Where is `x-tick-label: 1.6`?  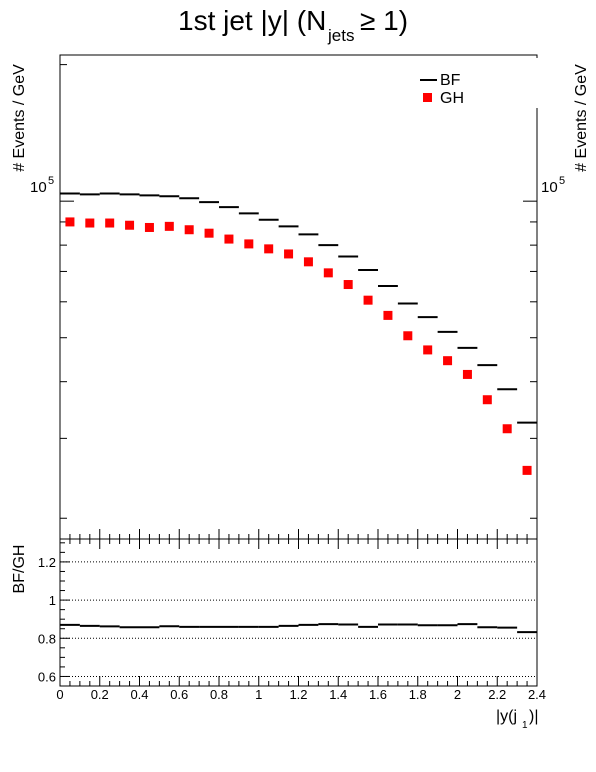 x-tick-label: 1.6 is located at coordinates (378, 694).